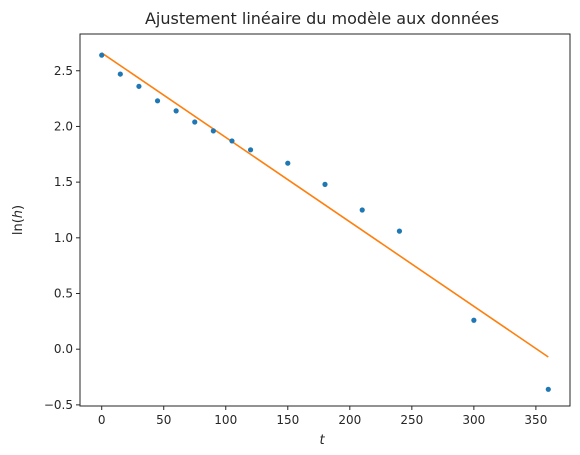 The height and width of the screenshot is (455, 580). What do you see at coordinates (63, 126) in the screenshot?
I see `y-tick-label: 2.0` at bounding box center [63, 126].